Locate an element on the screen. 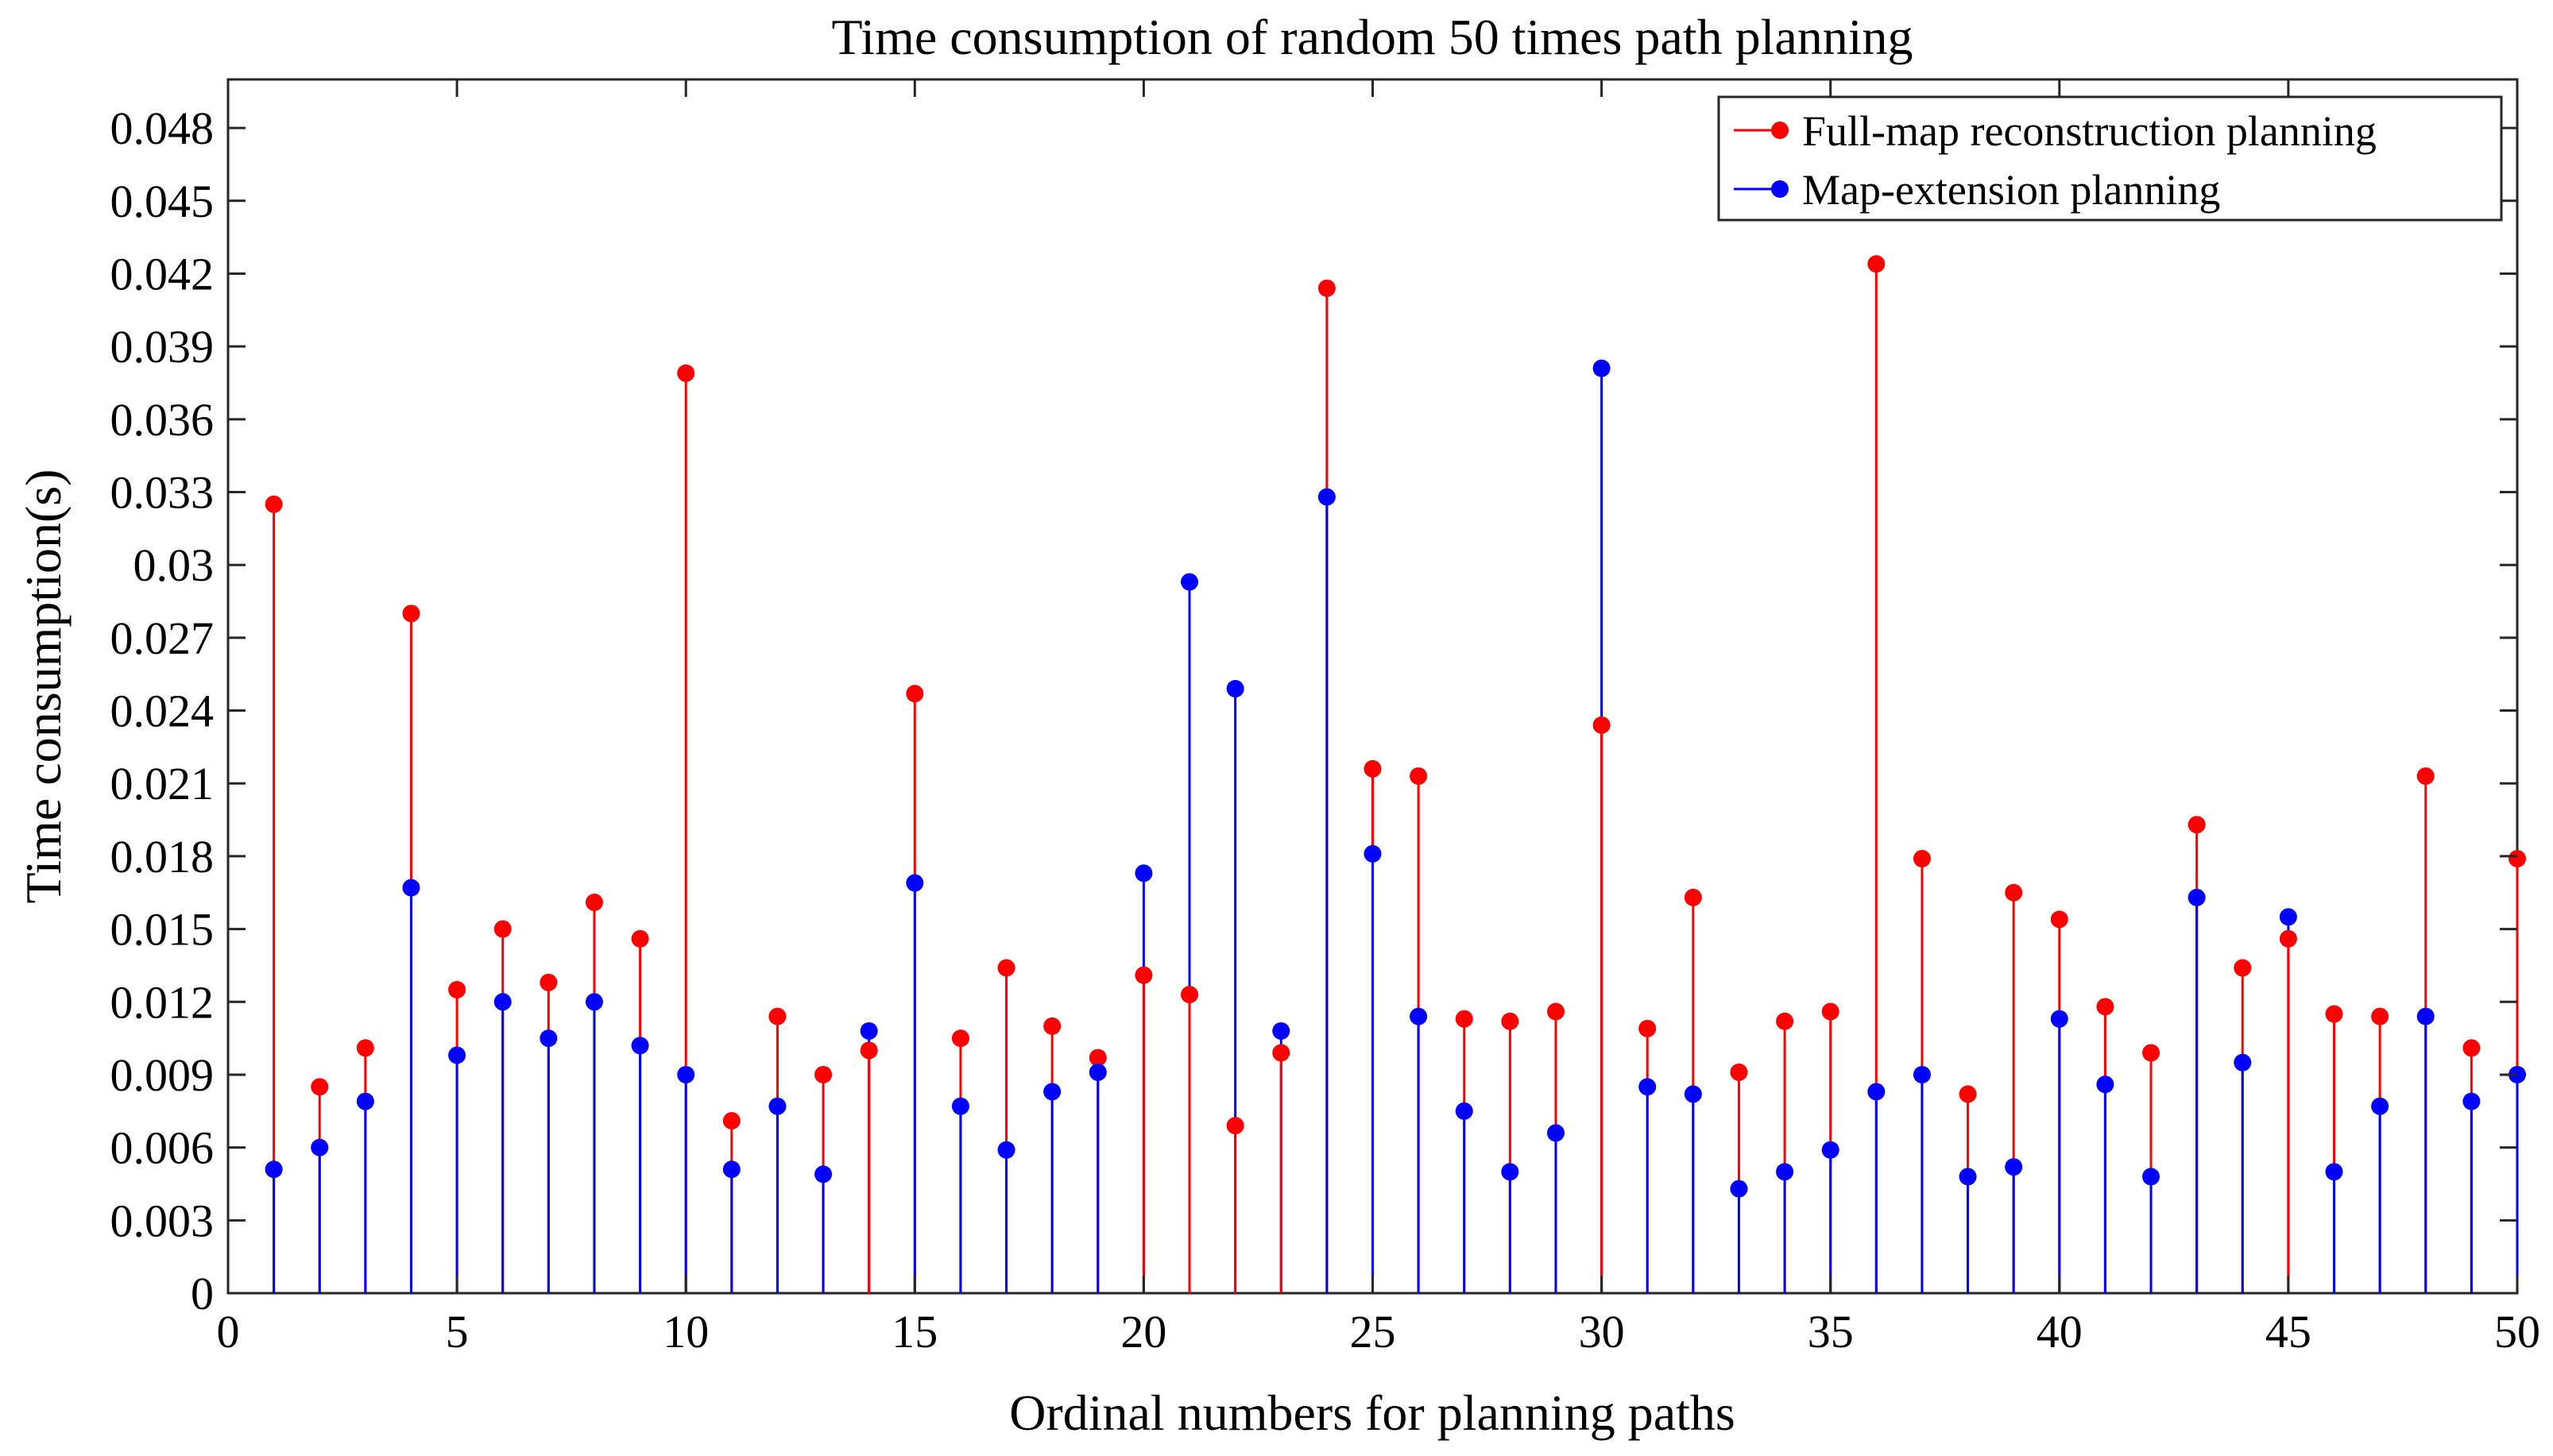 This screenshot has height=1456, width=2553. x-tick-label: 30 is located at coordinates (1602, 1332).